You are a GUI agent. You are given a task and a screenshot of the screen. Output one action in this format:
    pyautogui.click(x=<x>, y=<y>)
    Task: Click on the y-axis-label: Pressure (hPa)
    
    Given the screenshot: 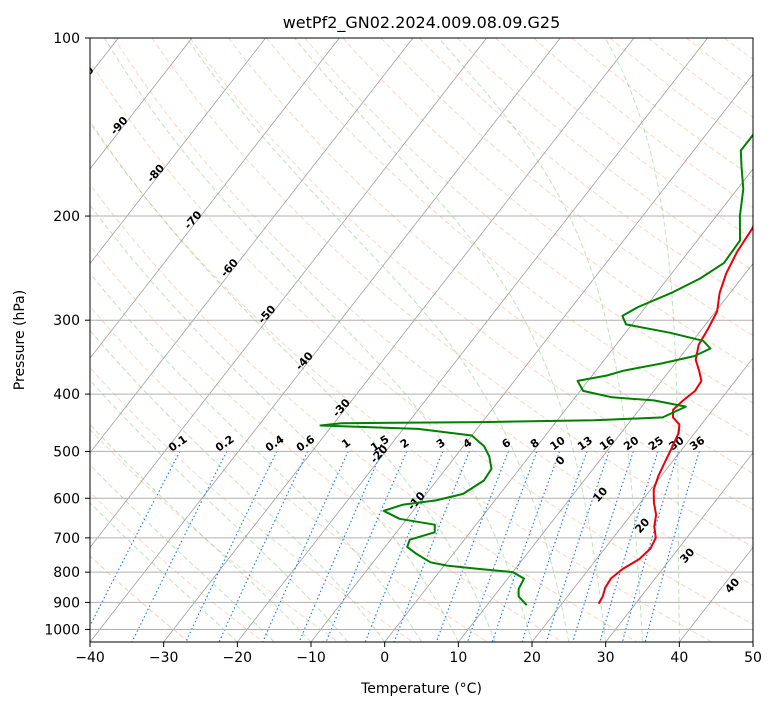 What is the action you would take?
    pyautogui.click(x=20, y=340)
    